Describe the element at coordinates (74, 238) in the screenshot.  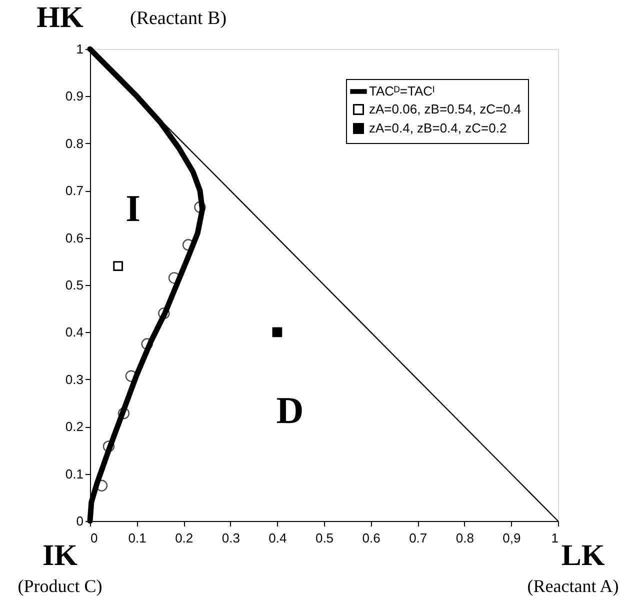
I see `y-tick-label: 0.6` at that location.